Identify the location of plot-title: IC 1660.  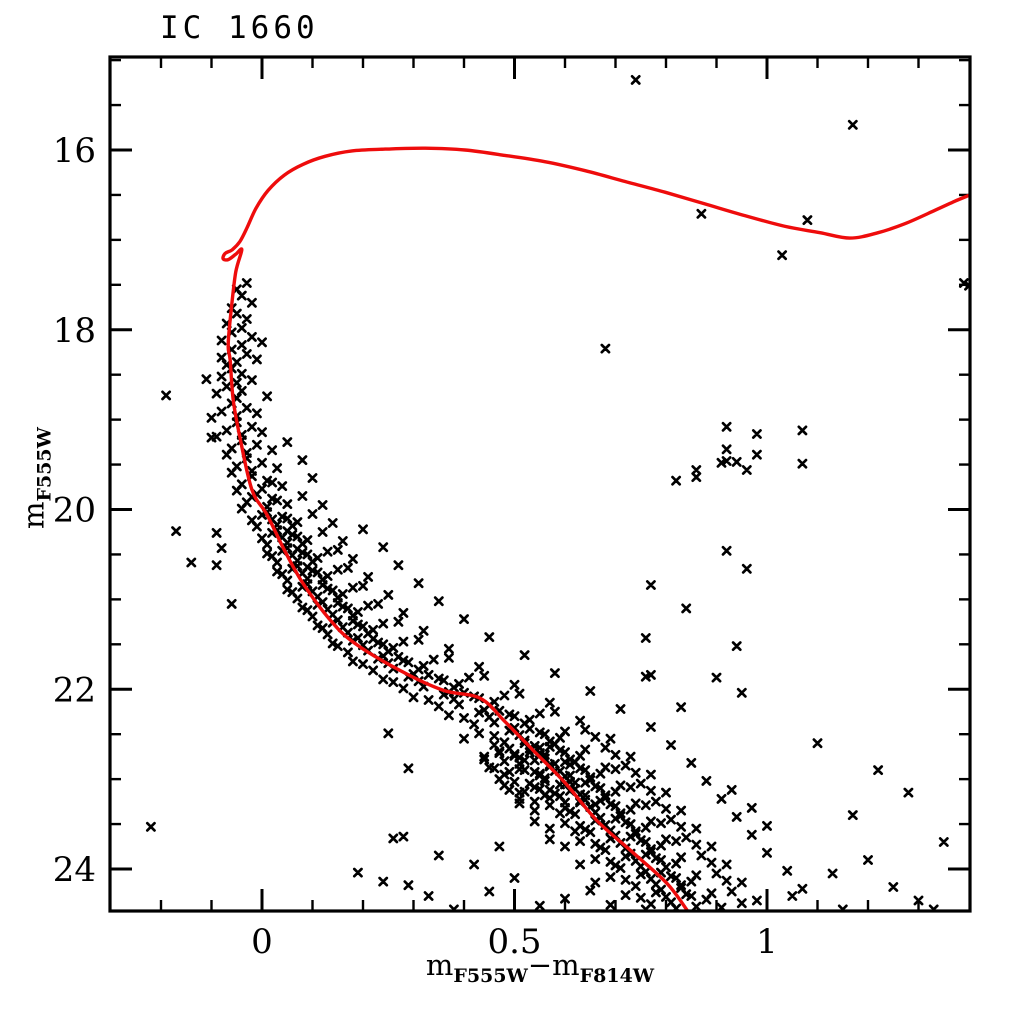
(239, 28).